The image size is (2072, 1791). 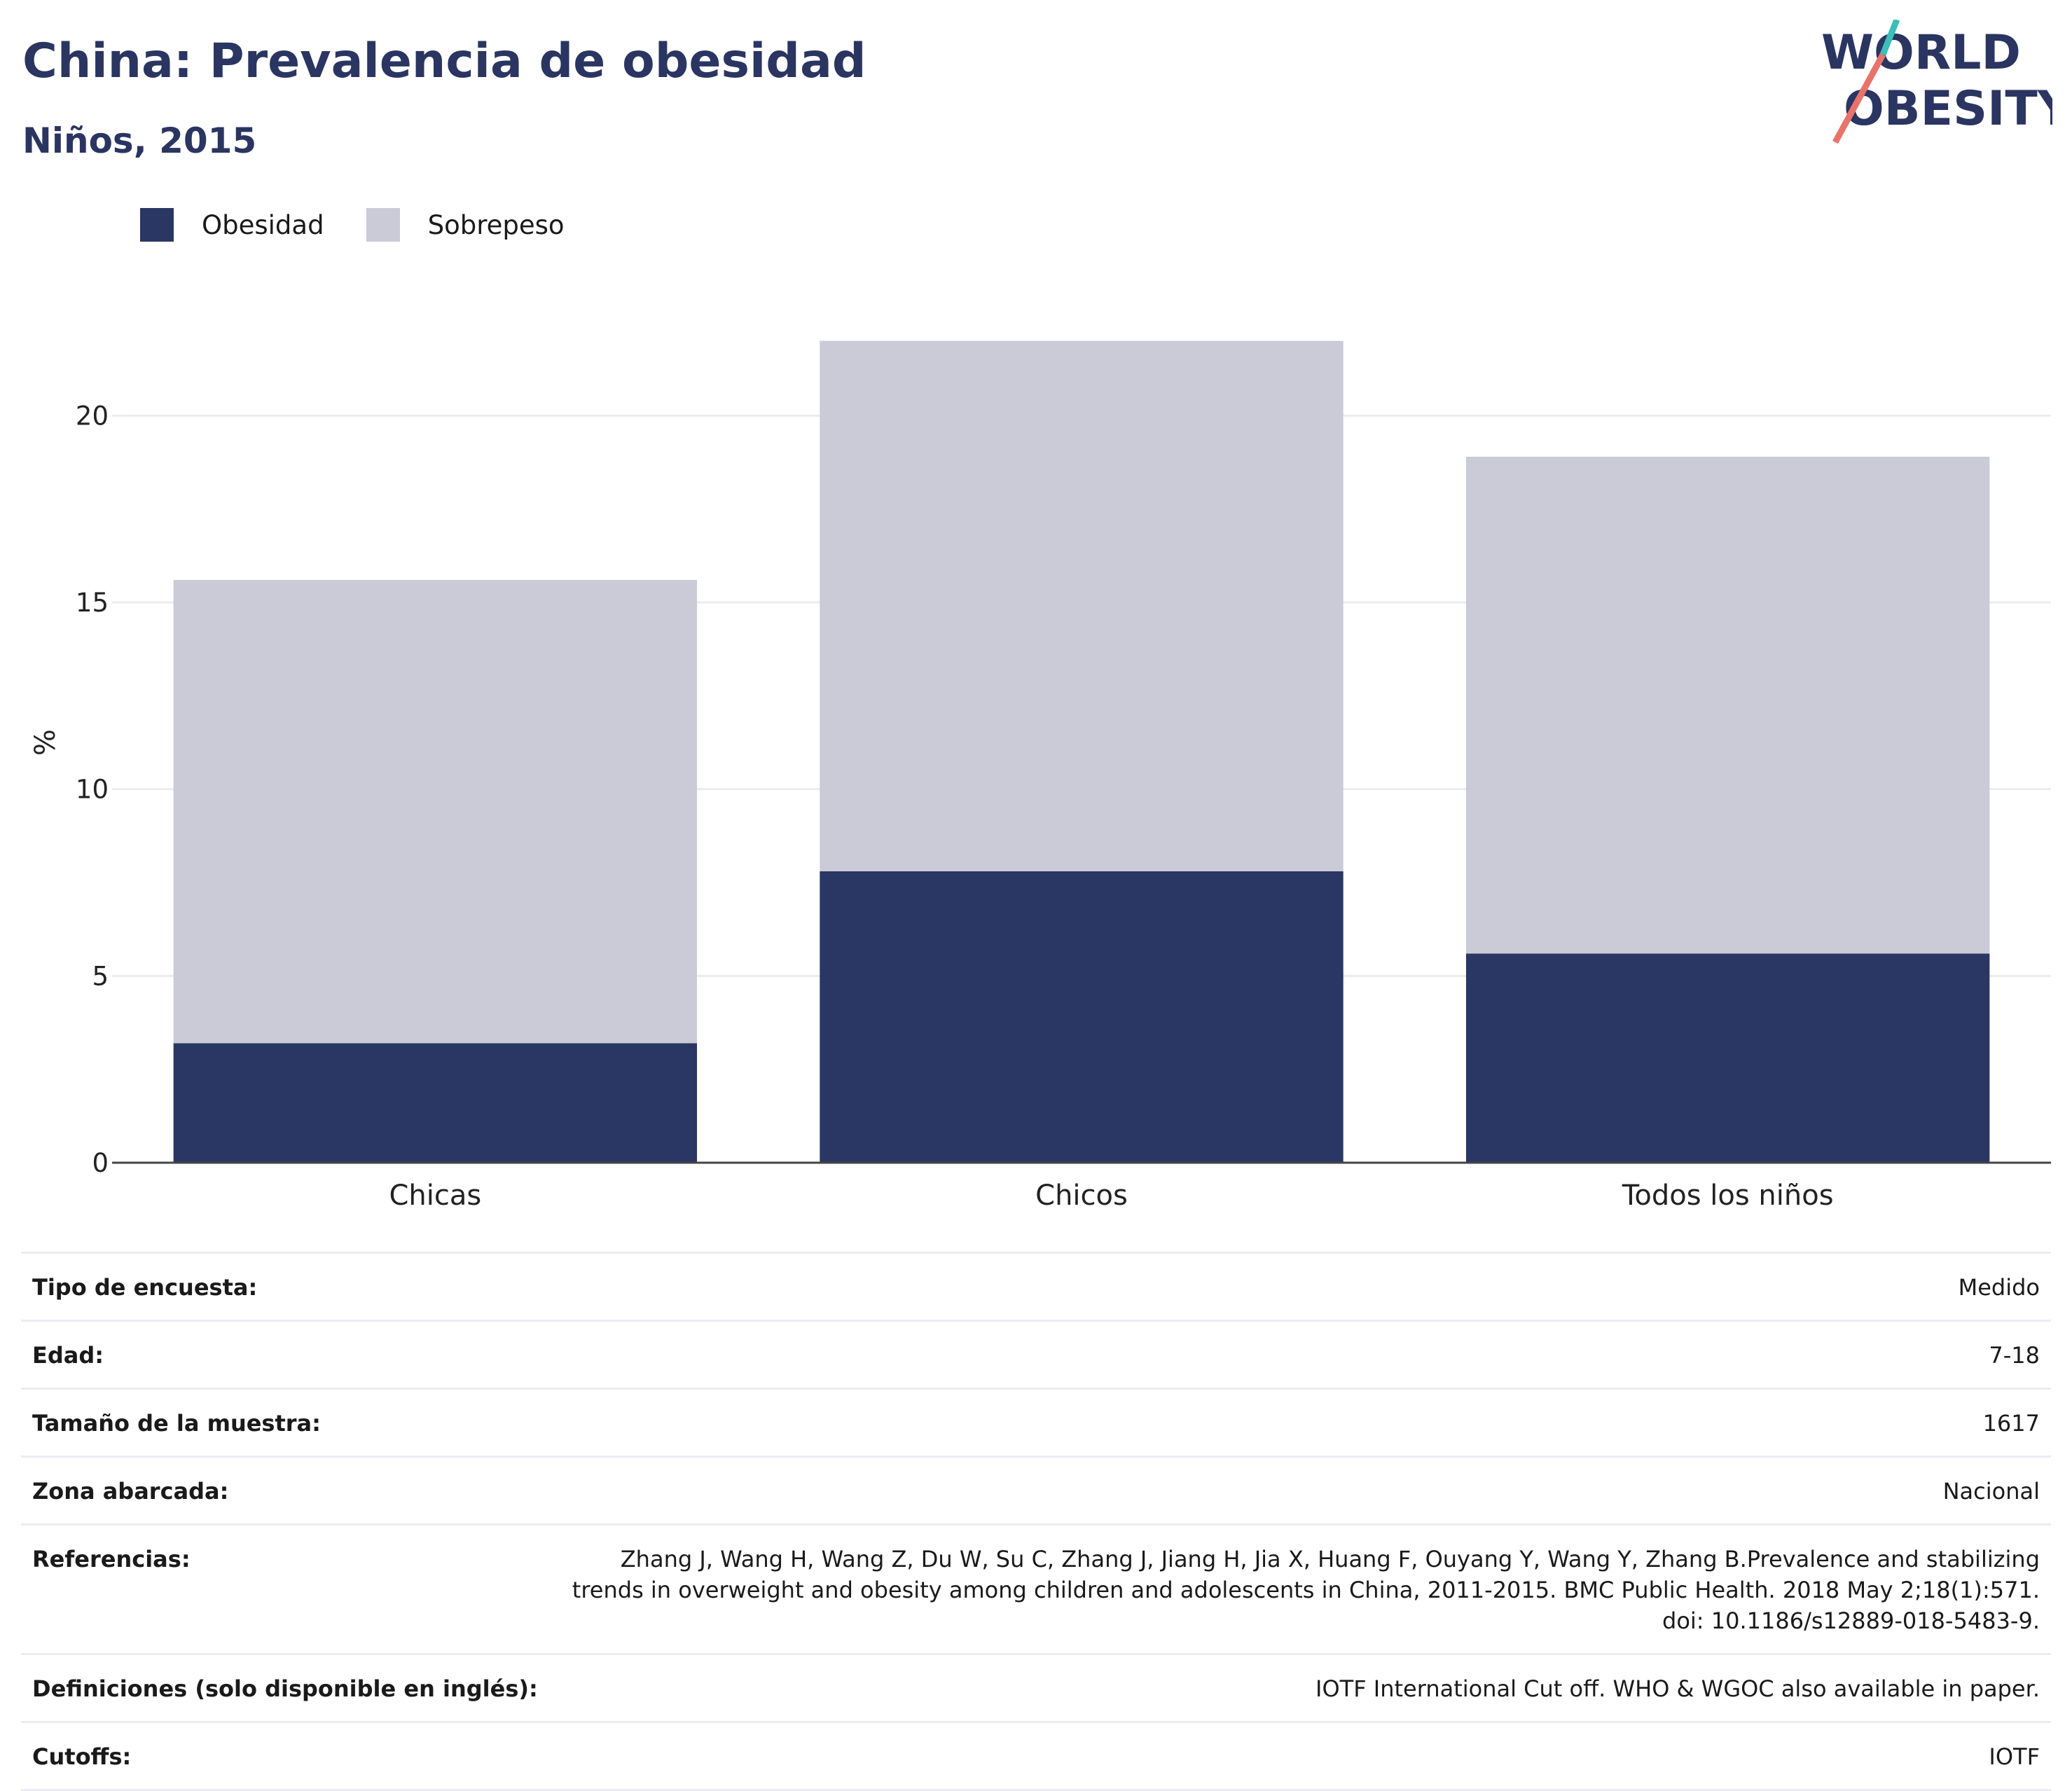 I want to click on legend-item-obesity: Obesidad, so click(x=232, y=225).